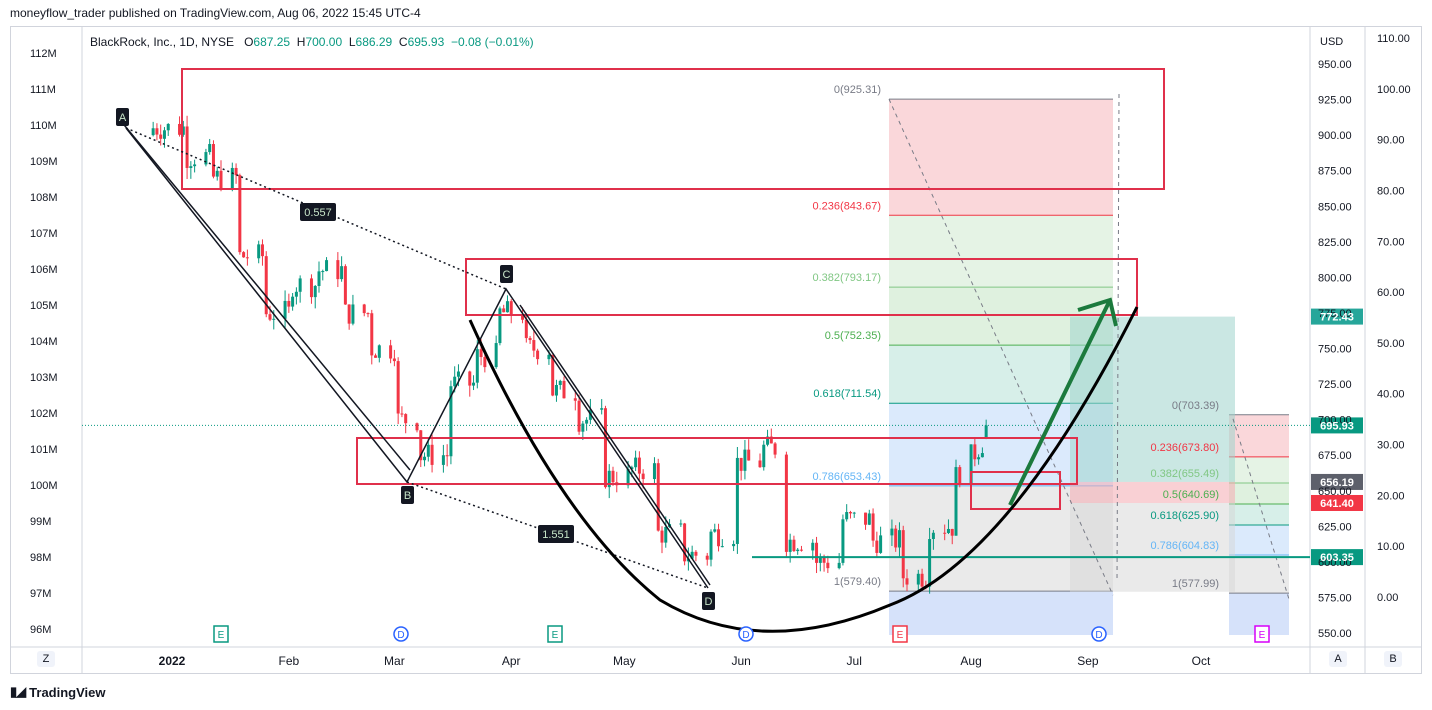 The height and width of the screenshot is (710, 1432). What do you see at coordinates (1191, 495) in the screenshot?
I see `fib-small-level-label: 0.5(640.69)` at bounding box center [1191, 495].